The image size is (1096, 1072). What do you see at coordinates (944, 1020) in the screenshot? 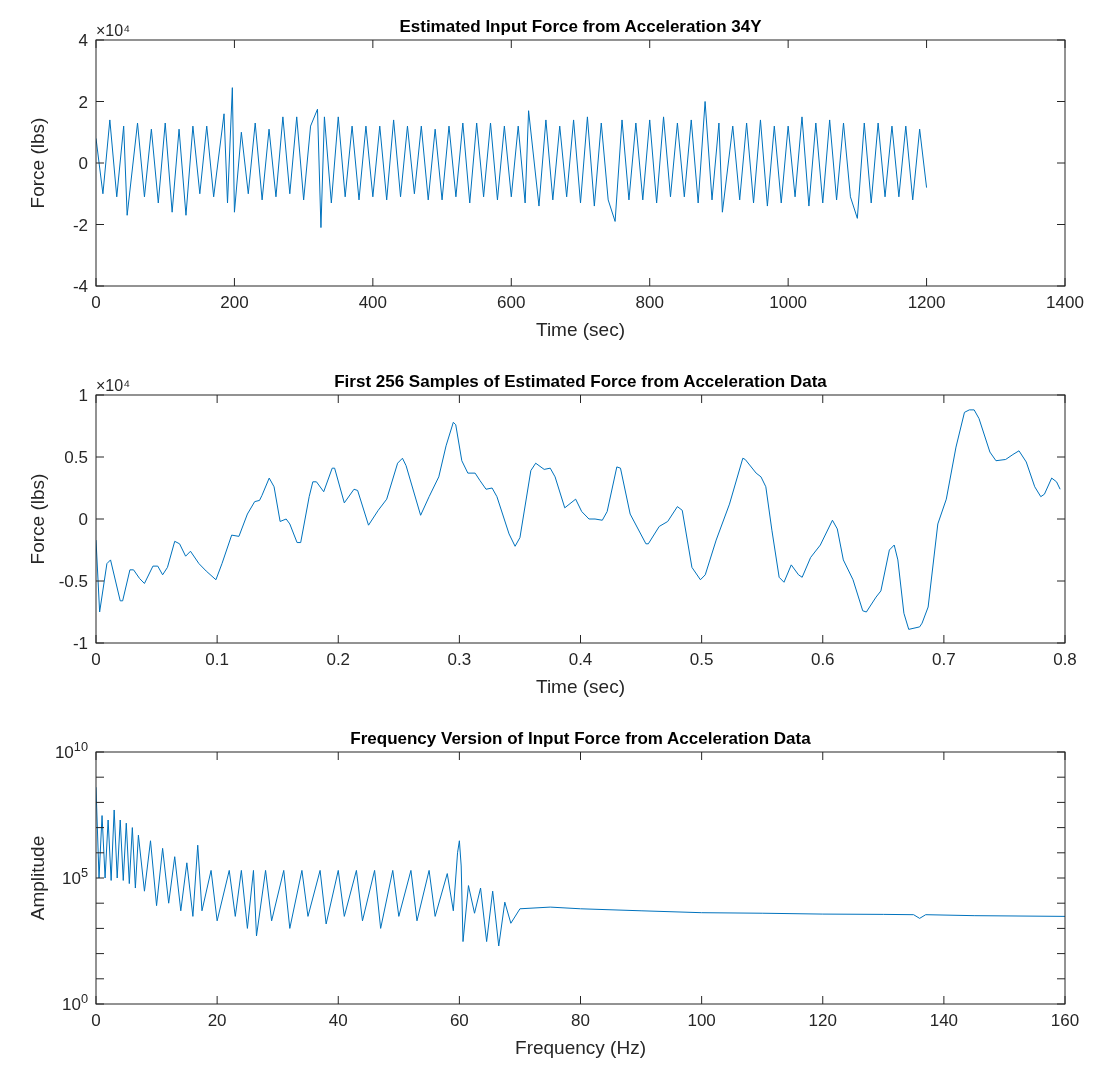
I see `x-tick-label: 140` at bounding box center [944, 1020].